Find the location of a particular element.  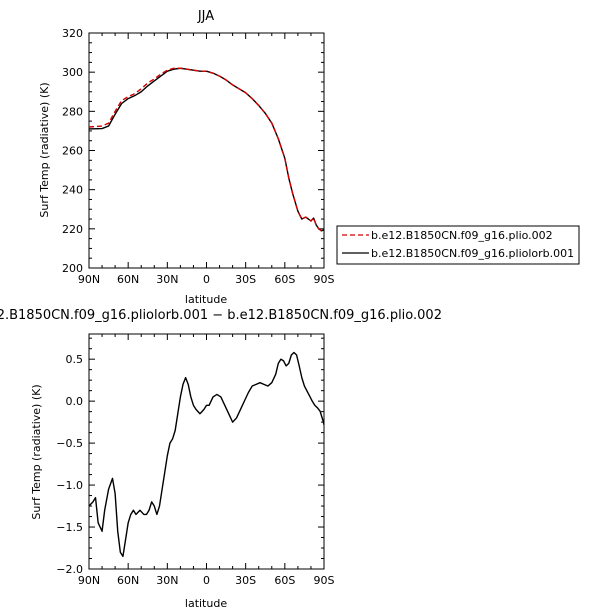

bottom-x-tick-label: 90N is located at coordinates (89, 580).